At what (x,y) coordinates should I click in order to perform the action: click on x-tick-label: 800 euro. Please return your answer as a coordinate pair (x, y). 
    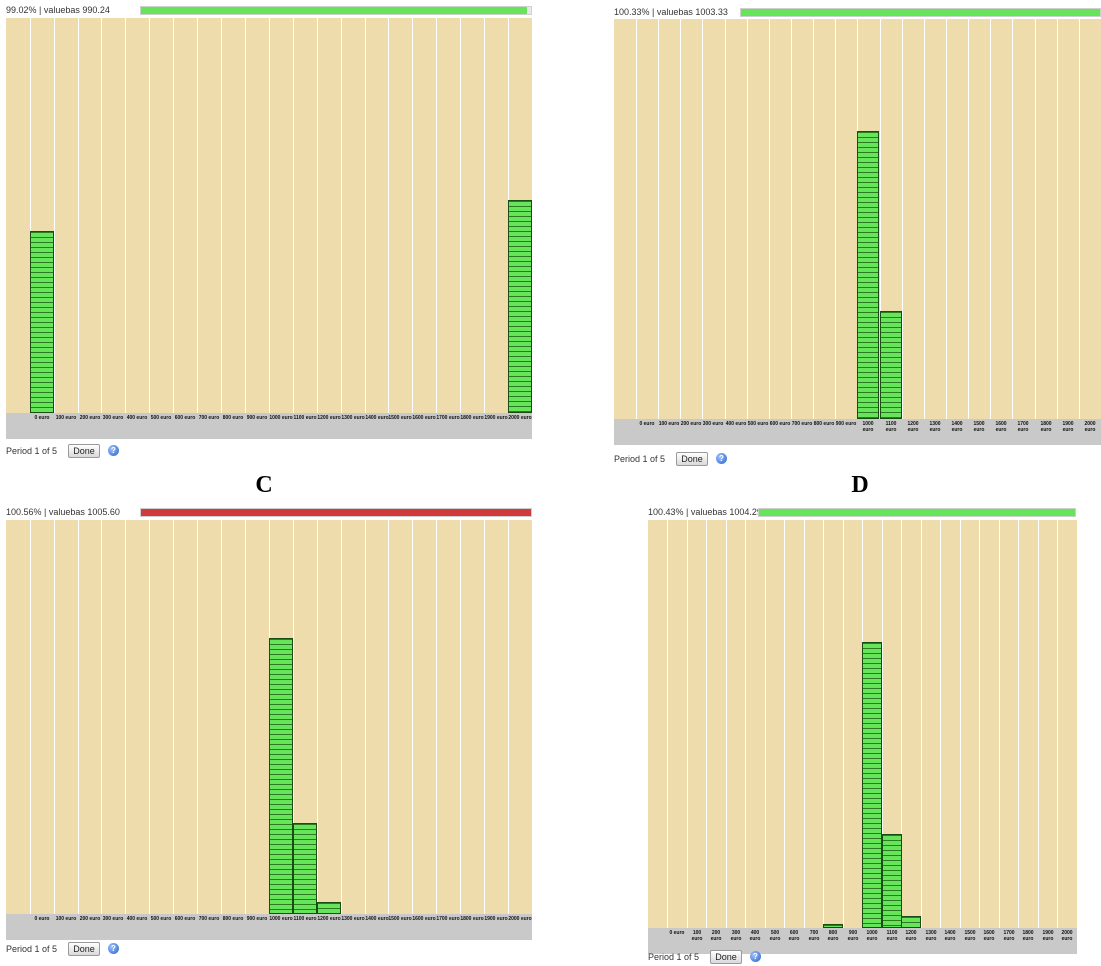
    Looking at the image, I should click on (824, 424).